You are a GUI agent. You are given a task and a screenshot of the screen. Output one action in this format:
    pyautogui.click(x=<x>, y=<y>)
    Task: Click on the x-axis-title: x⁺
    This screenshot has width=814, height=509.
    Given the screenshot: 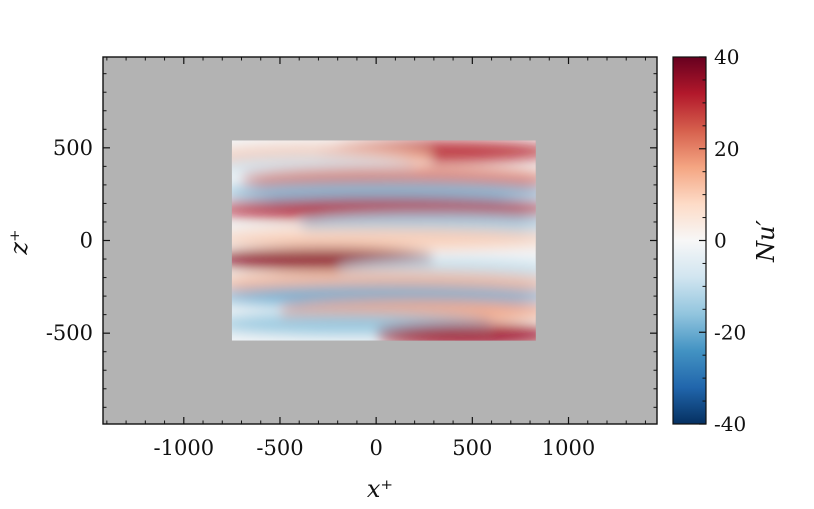 What is the action you would take?
    pyautogui.click(x=380, y=489)
    